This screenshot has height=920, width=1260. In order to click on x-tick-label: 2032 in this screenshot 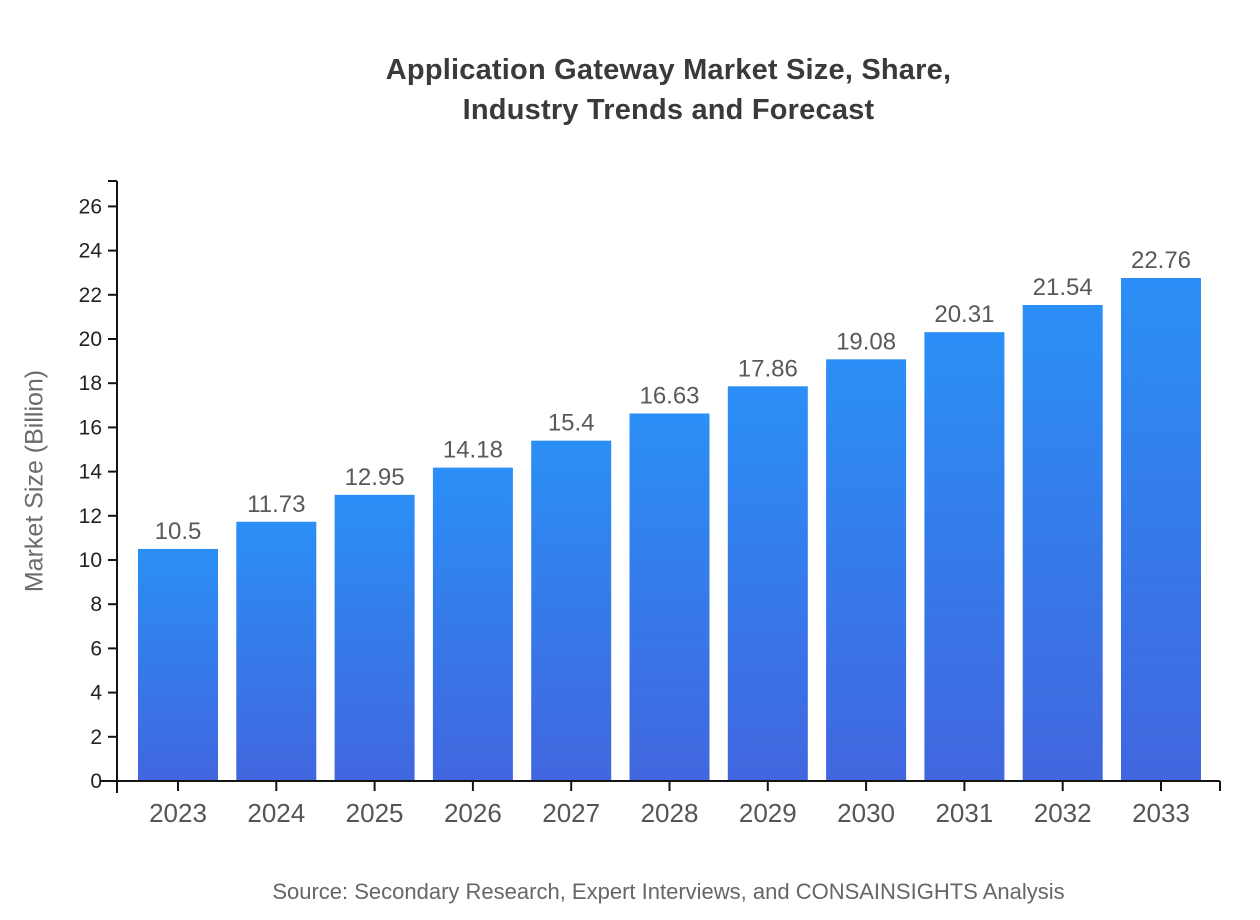, I will do `click(1063, 813)`.